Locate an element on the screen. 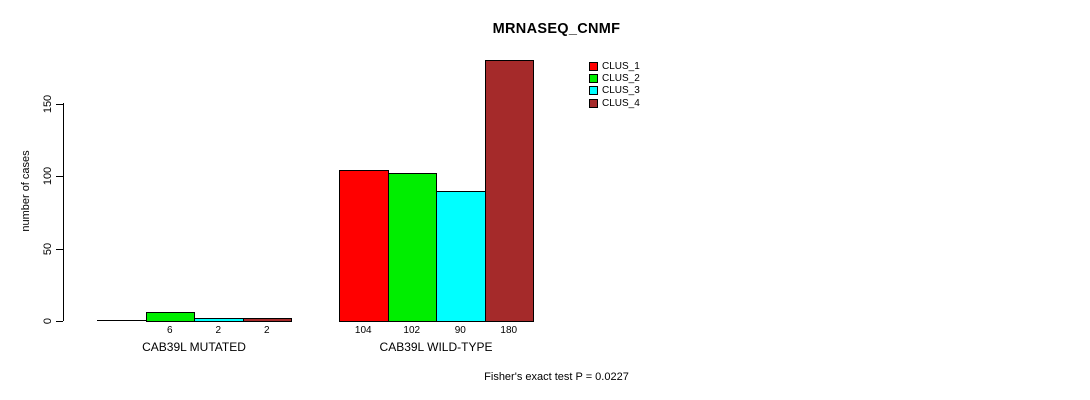 This screenshot has height=400, width=1090. legend: CLUS_1 CLUS_2 CLUS_3 CLUS_4 is located at coordinates (614, 85).